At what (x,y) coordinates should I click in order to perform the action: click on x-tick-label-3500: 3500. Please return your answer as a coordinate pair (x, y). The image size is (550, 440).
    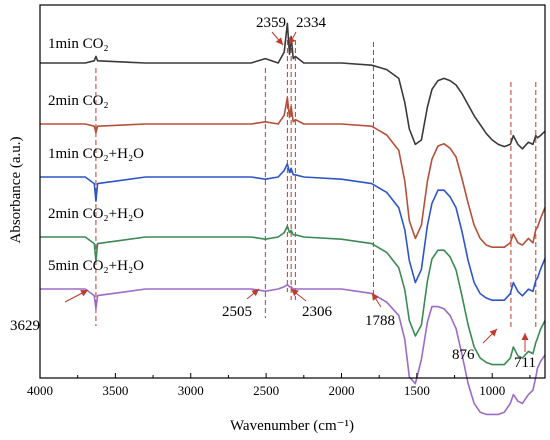
    Looking at the image, I should click on (115, 390).